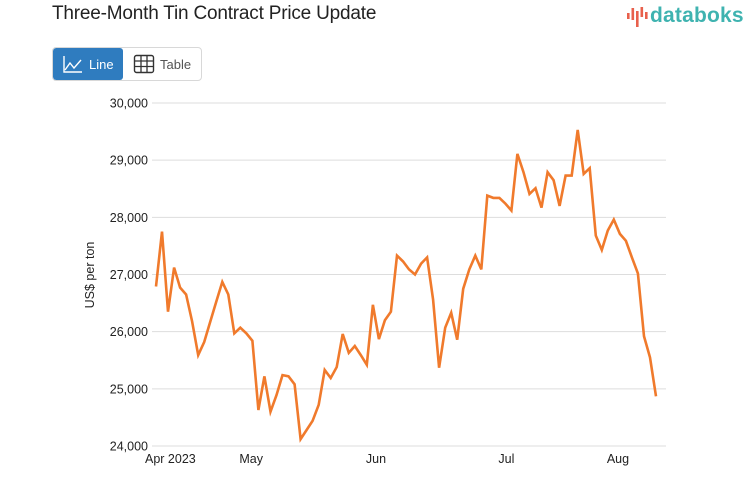 The width and height of the screenshot is (753, 498). I want to click on tab-table: Table, so click(157, 64).